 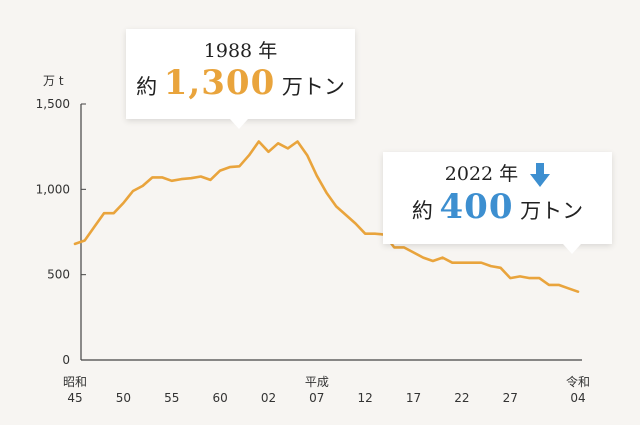 I want to click on peak-prefix: 約, so click(x=147, y=87).